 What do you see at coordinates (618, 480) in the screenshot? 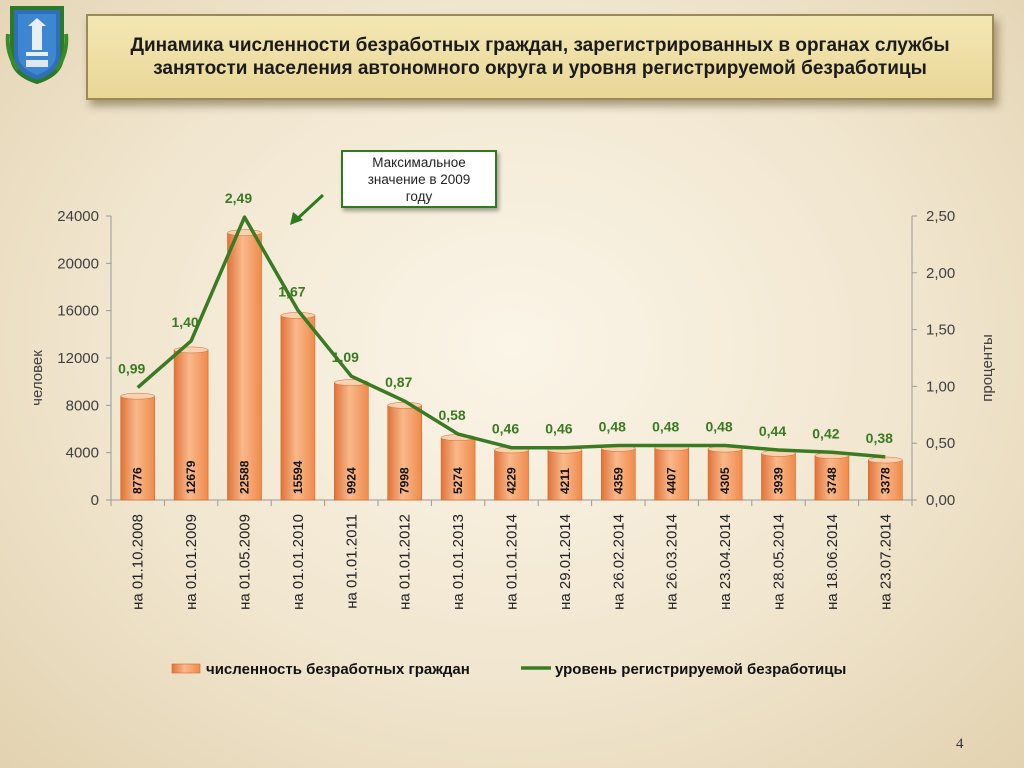
I see `bar-value-label: 4359` at bounding box center [618, 480].